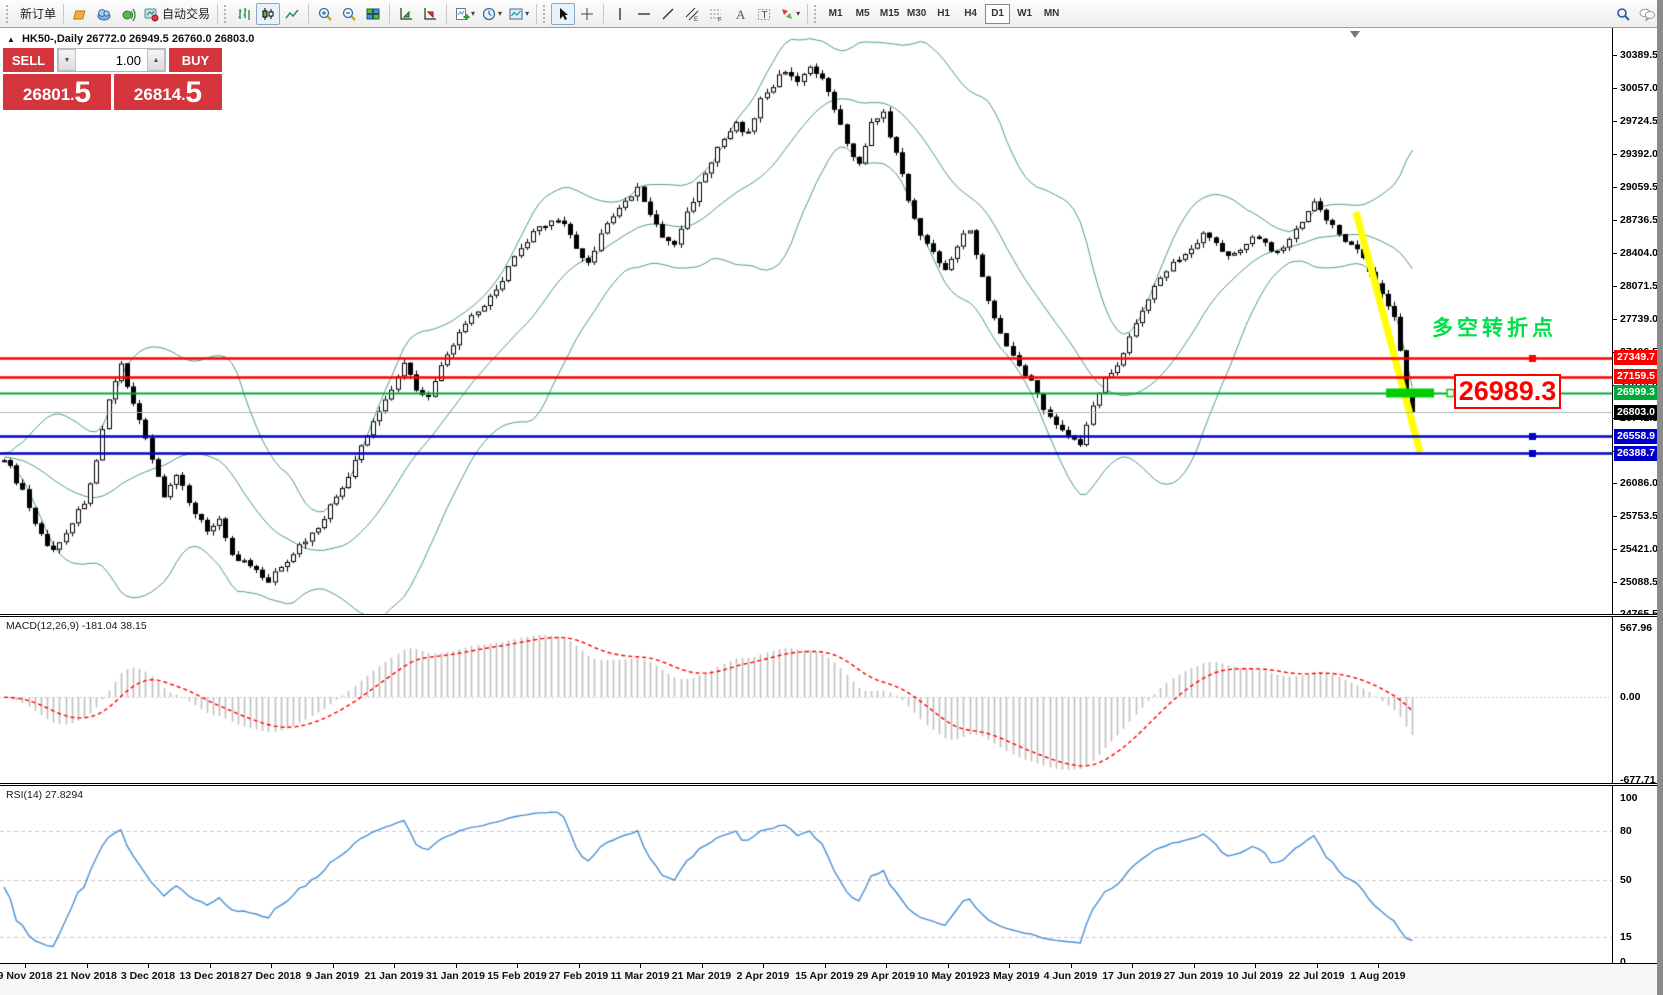 Image resolution: width=1663 pixels, height=995 pixels. I want to click on price-level-badge: 26999.3, so click(1637, 393).